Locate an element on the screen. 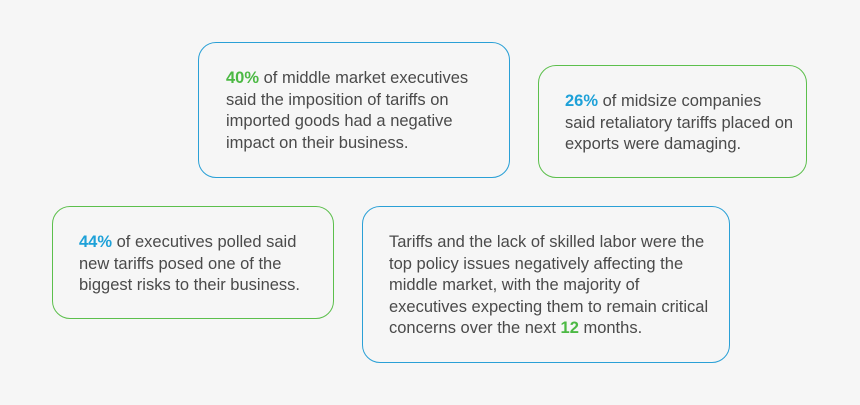 This screenshot has height=405, width=860. stat-highlight: 44% is located at coordinates (96, 242).